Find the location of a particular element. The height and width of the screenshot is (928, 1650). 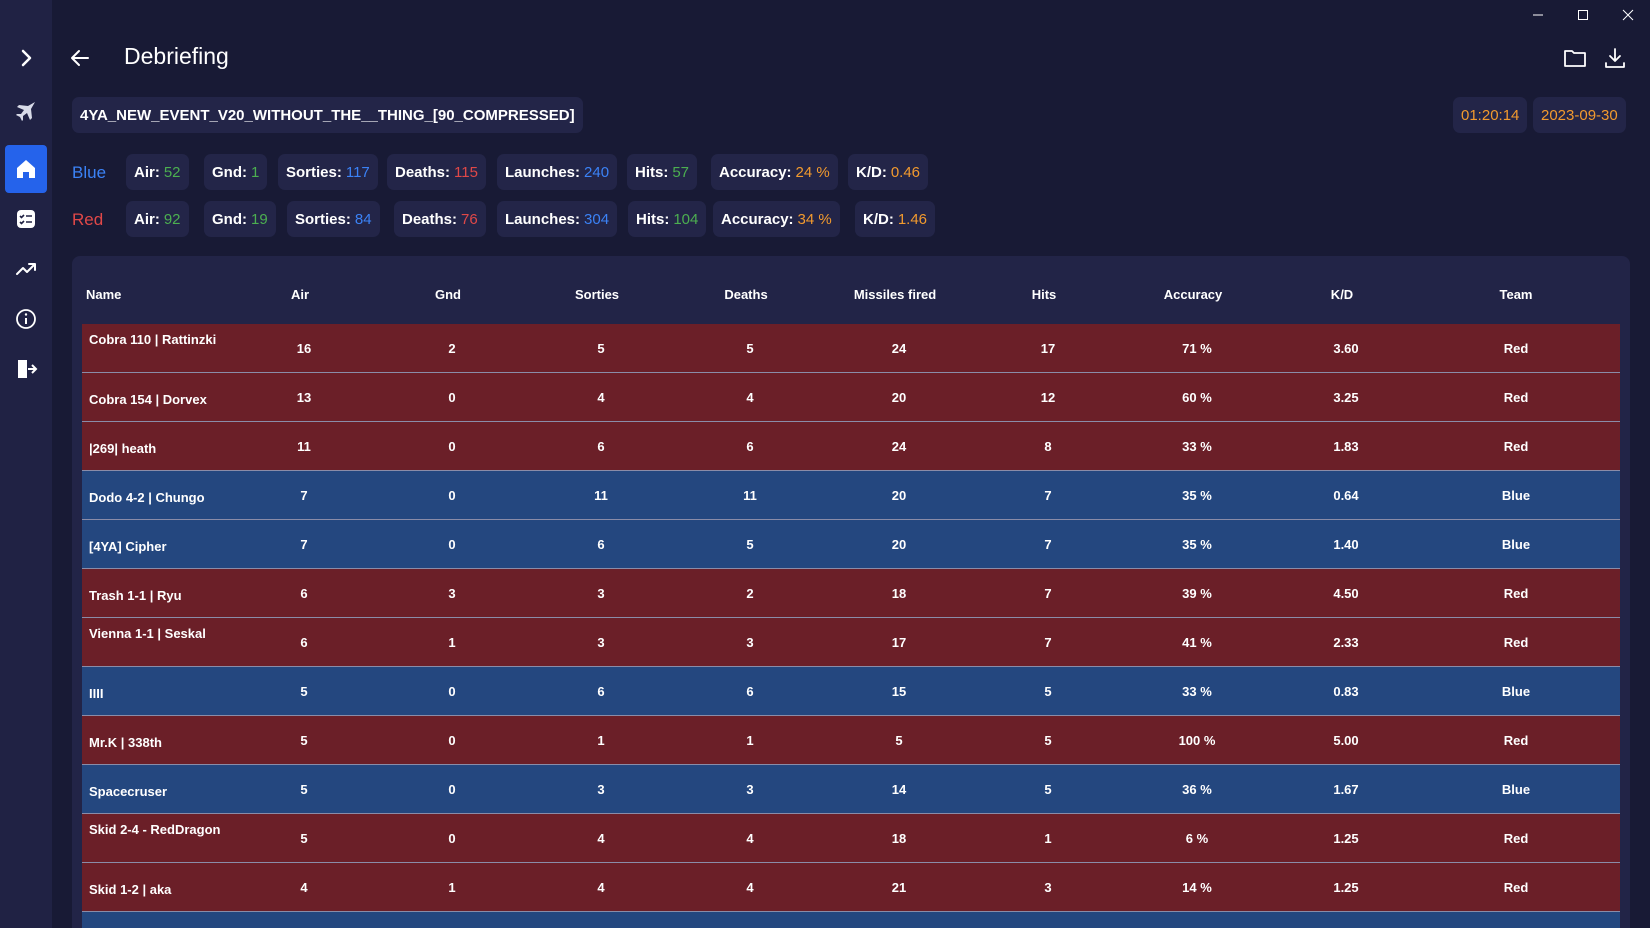

sidebar is located at coordinates (26, 464).